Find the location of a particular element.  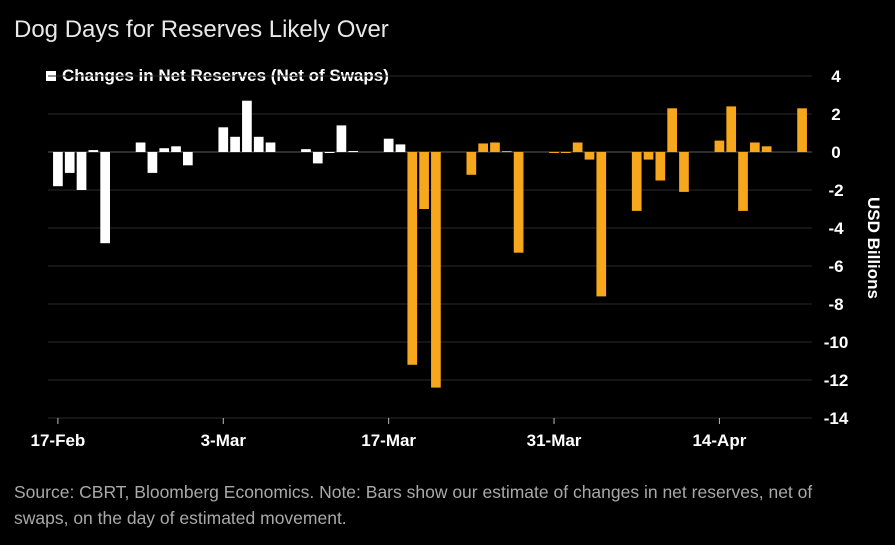

y-tick-label: -14 is located at coordinates (836, 418).